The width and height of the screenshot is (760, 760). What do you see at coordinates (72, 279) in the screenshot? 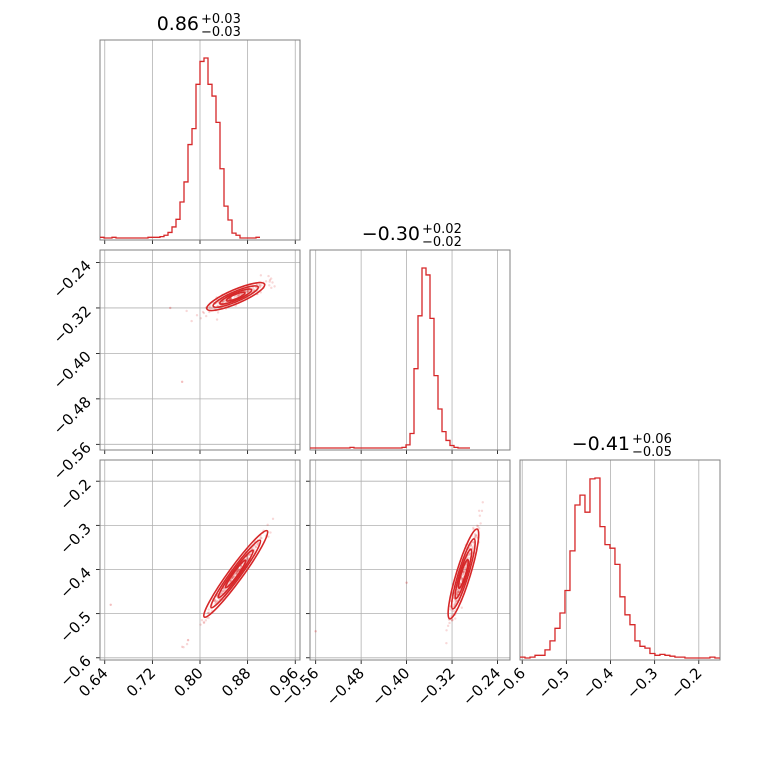
I see `y-tick-label: −0.24` at bounding box center [72, 279].